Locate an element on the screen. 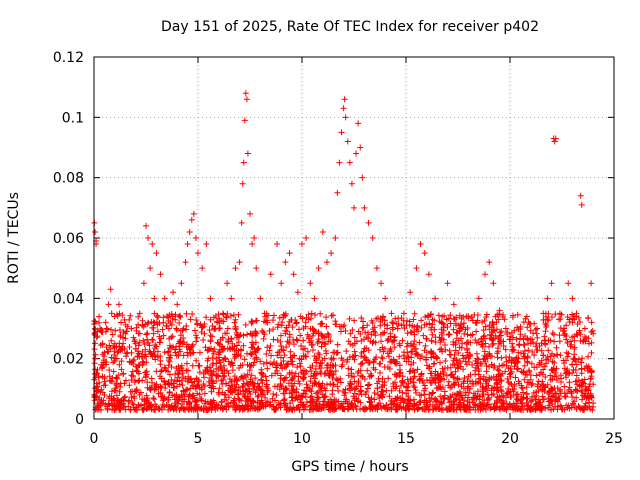  y-tick-label: 0.02 is located at coordinates (68, 360).